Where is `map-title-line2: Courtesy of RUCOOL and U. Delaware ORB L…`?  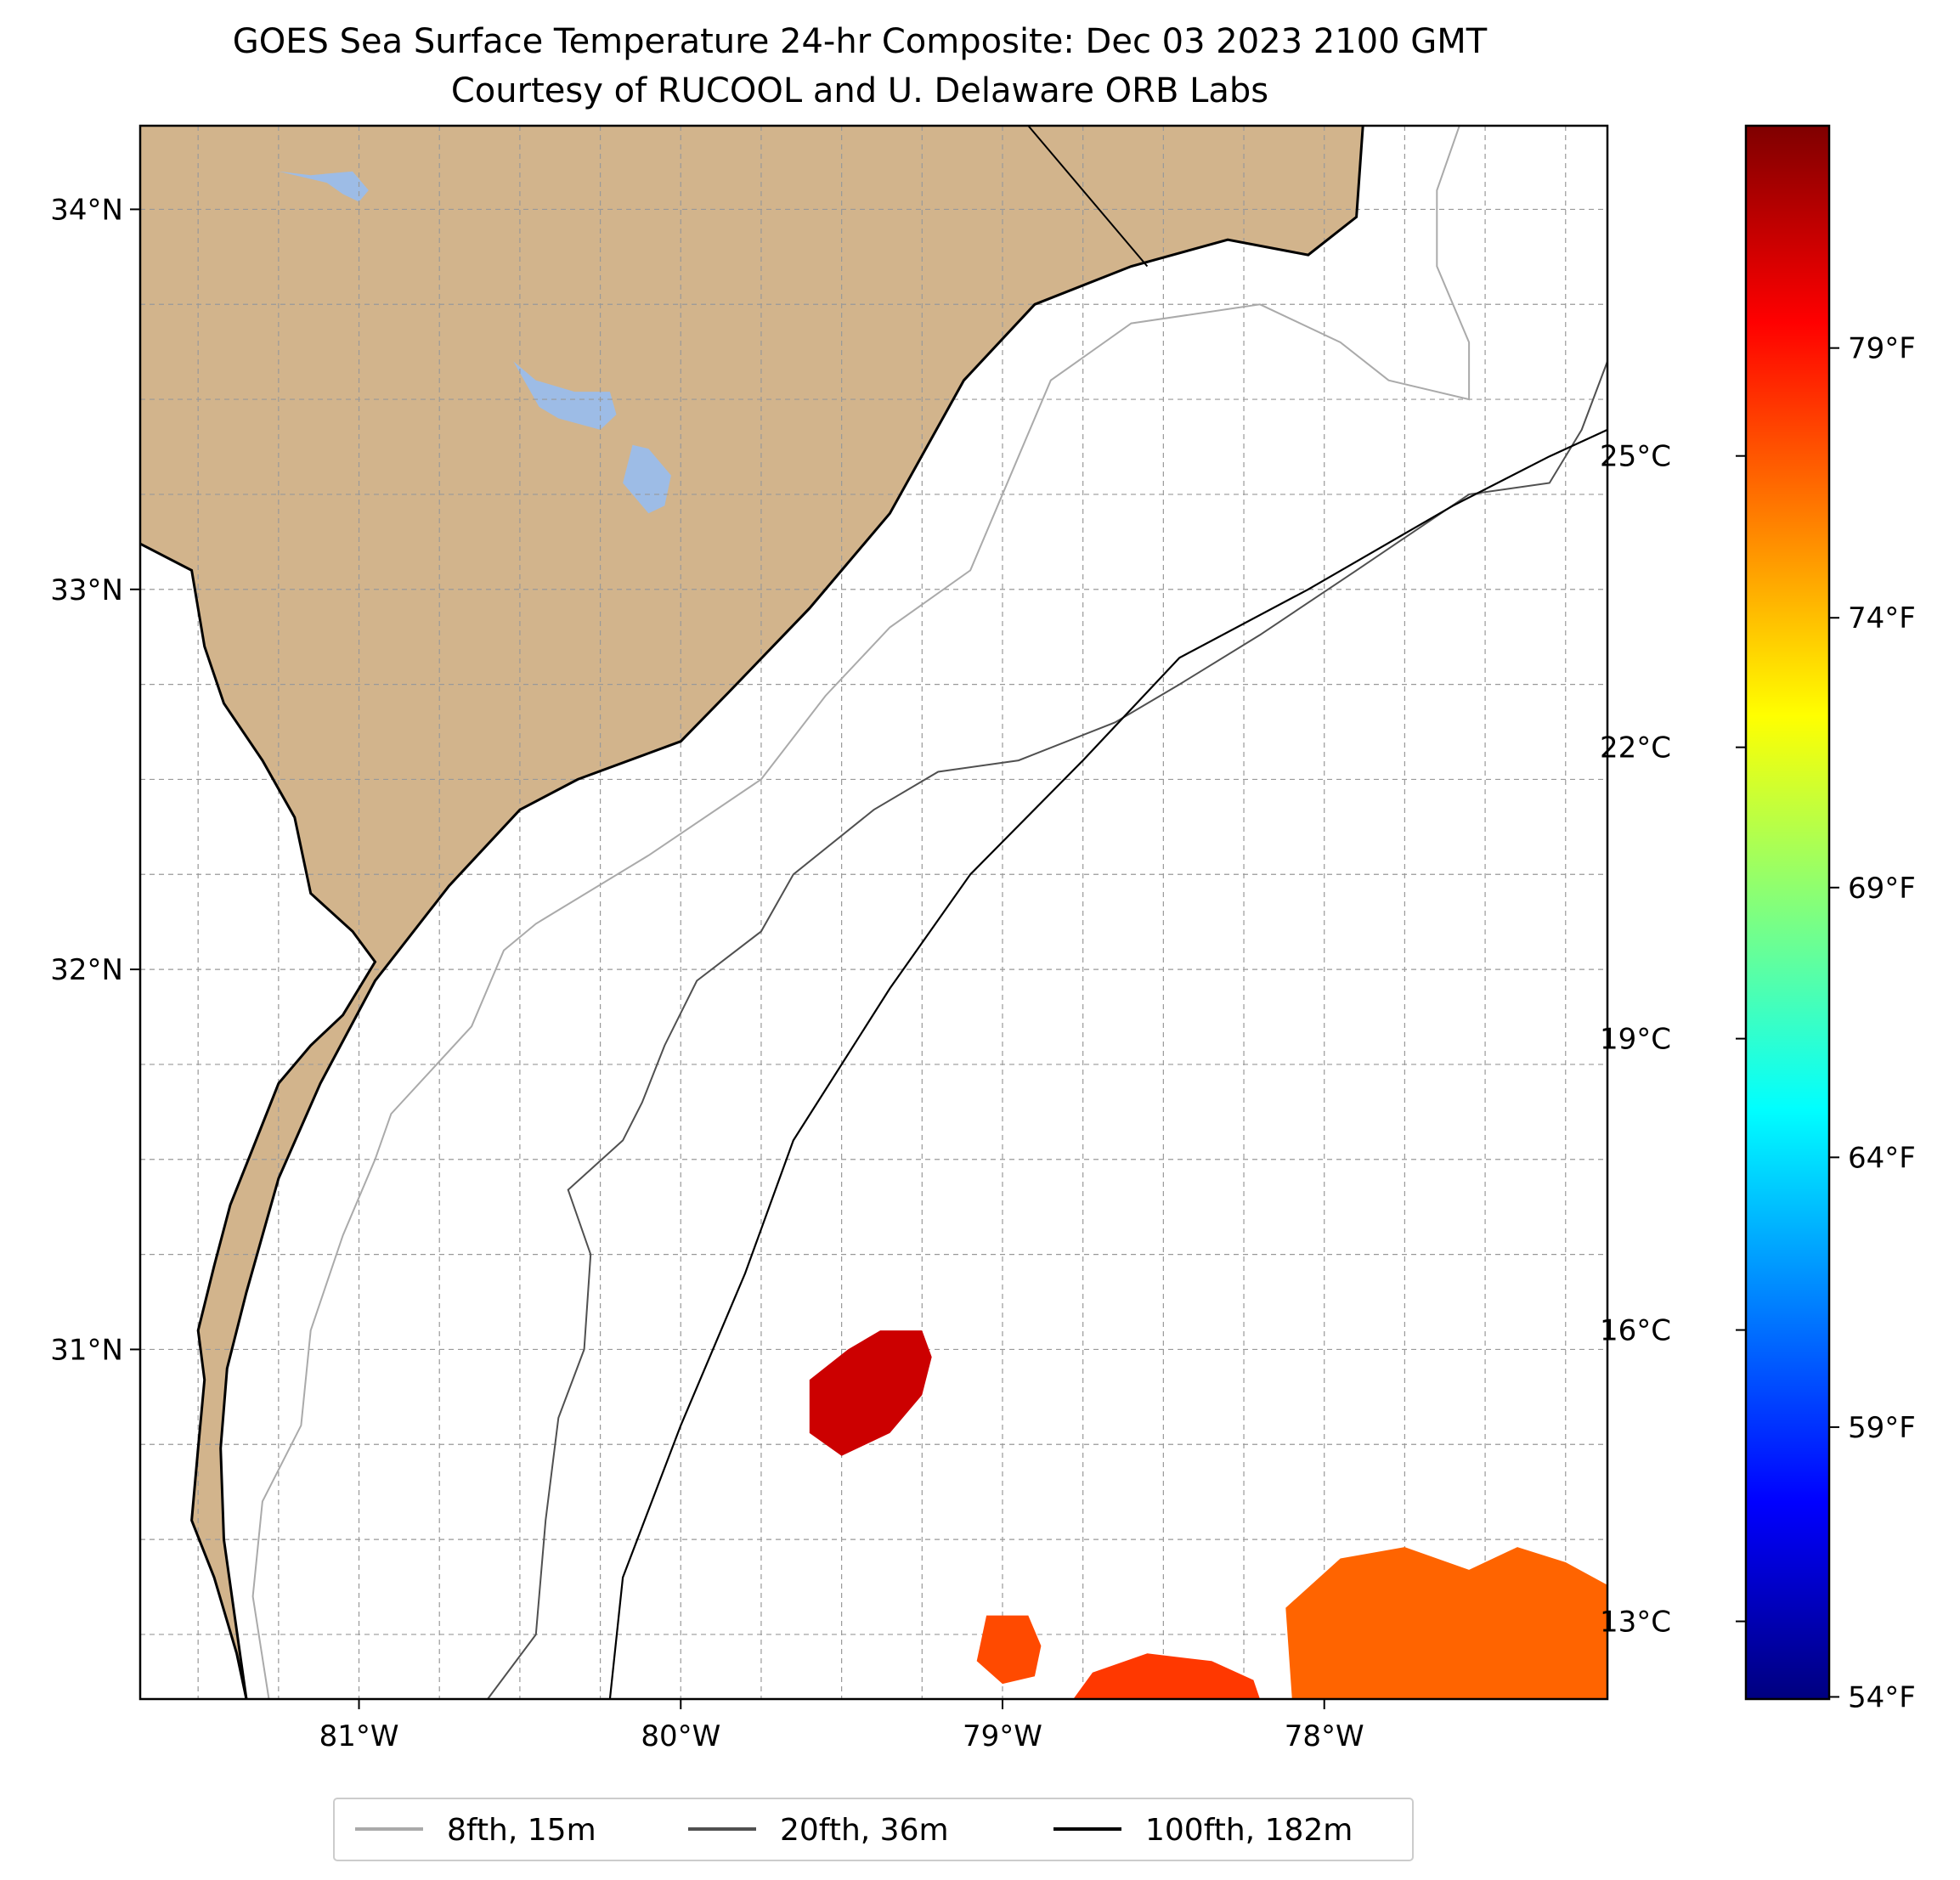
map-title-line2: Courtesy of RUCOOL and U. Delaware ORB L… is located at coordinates (860, 91).